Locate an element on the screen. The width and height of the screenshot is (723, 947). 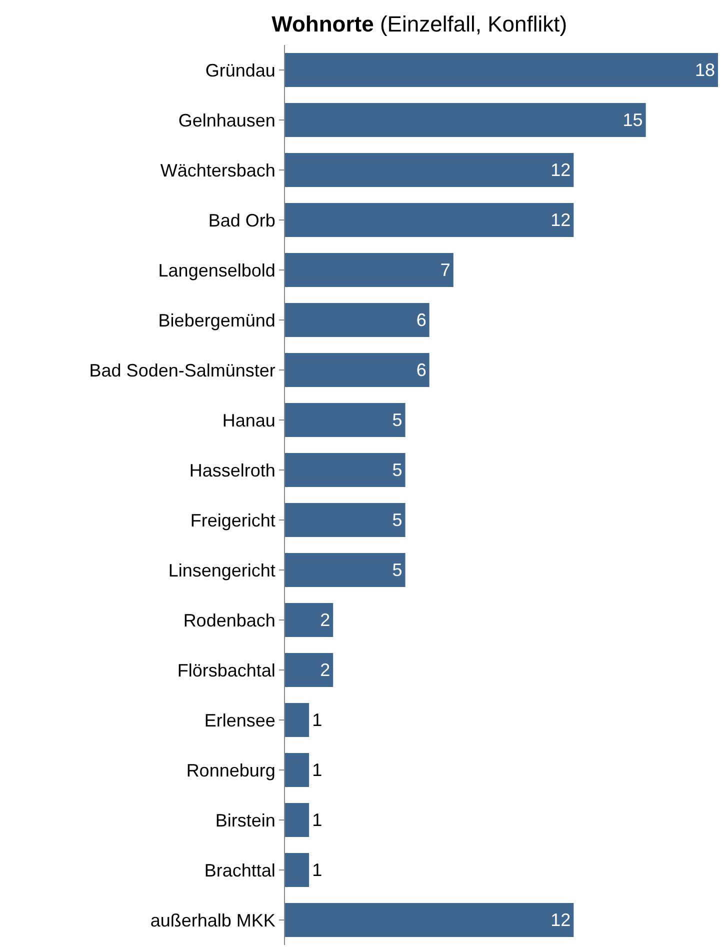
y-tick-label: Bad Orb is located at coordinates (242, 220).